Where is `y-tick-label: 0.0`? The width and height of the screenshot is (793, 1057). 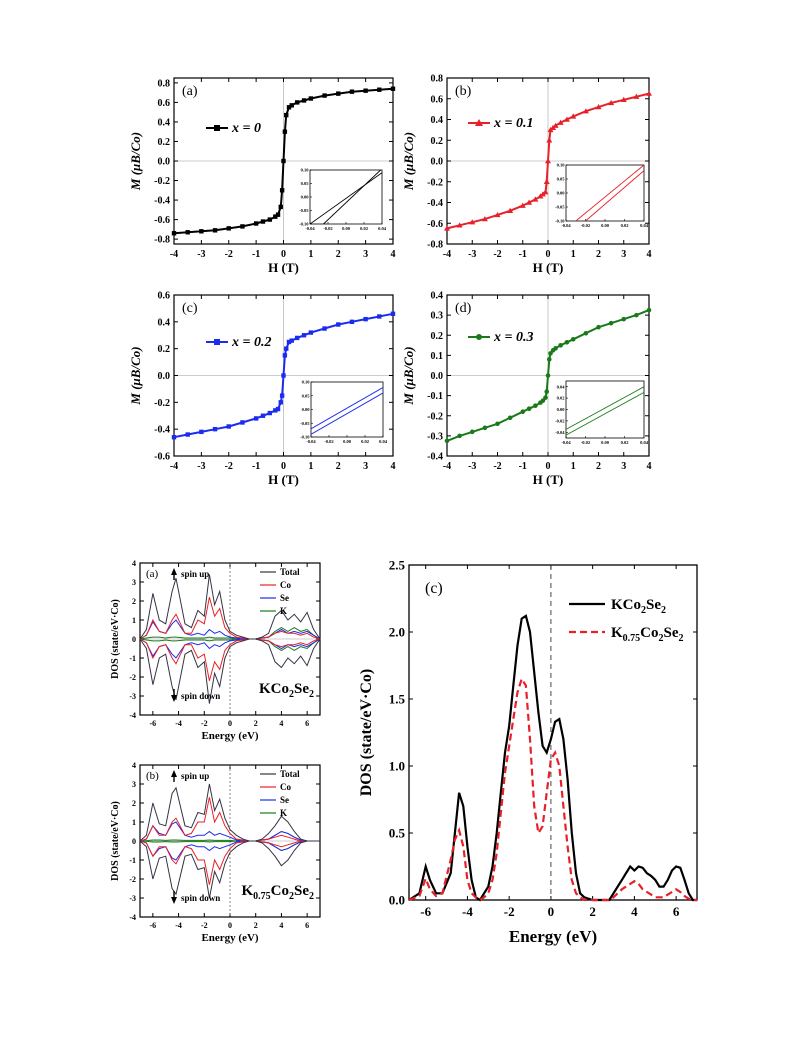 y-tick-label: 0.0 is located at coordinates (437, 376).